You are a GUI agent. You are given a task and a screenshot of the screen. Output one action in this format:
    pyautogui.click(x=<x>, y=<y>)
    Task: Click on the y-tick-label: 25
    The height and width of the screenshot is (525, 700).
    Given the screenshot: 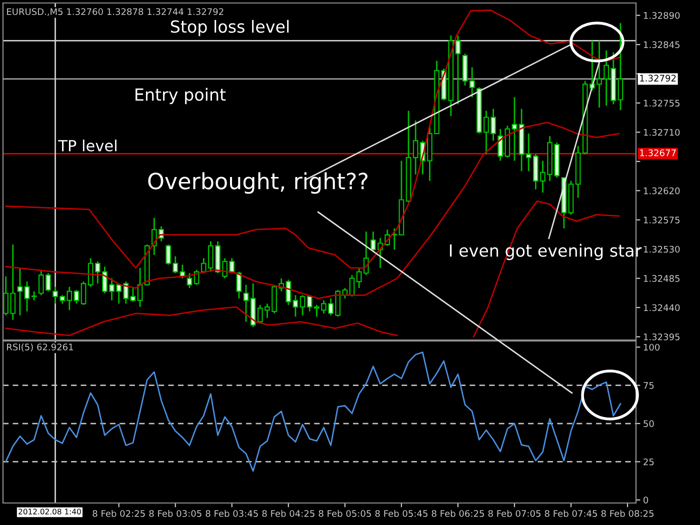 What is the action you would take?
    pyautogui.click(x=649, y=462)
    